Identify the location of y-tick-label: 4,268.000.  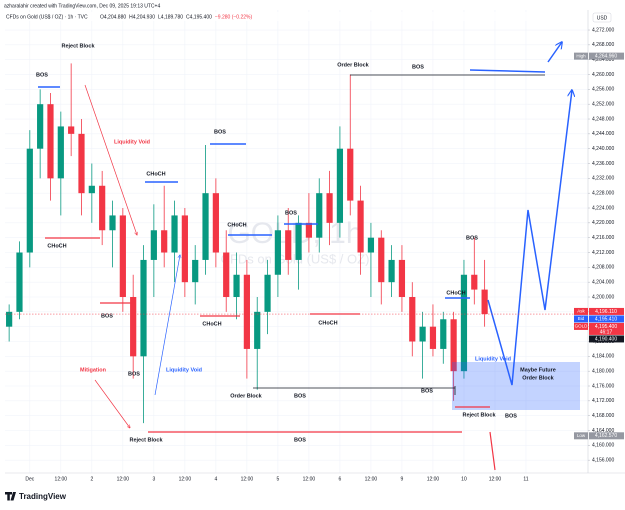
(603, 45).